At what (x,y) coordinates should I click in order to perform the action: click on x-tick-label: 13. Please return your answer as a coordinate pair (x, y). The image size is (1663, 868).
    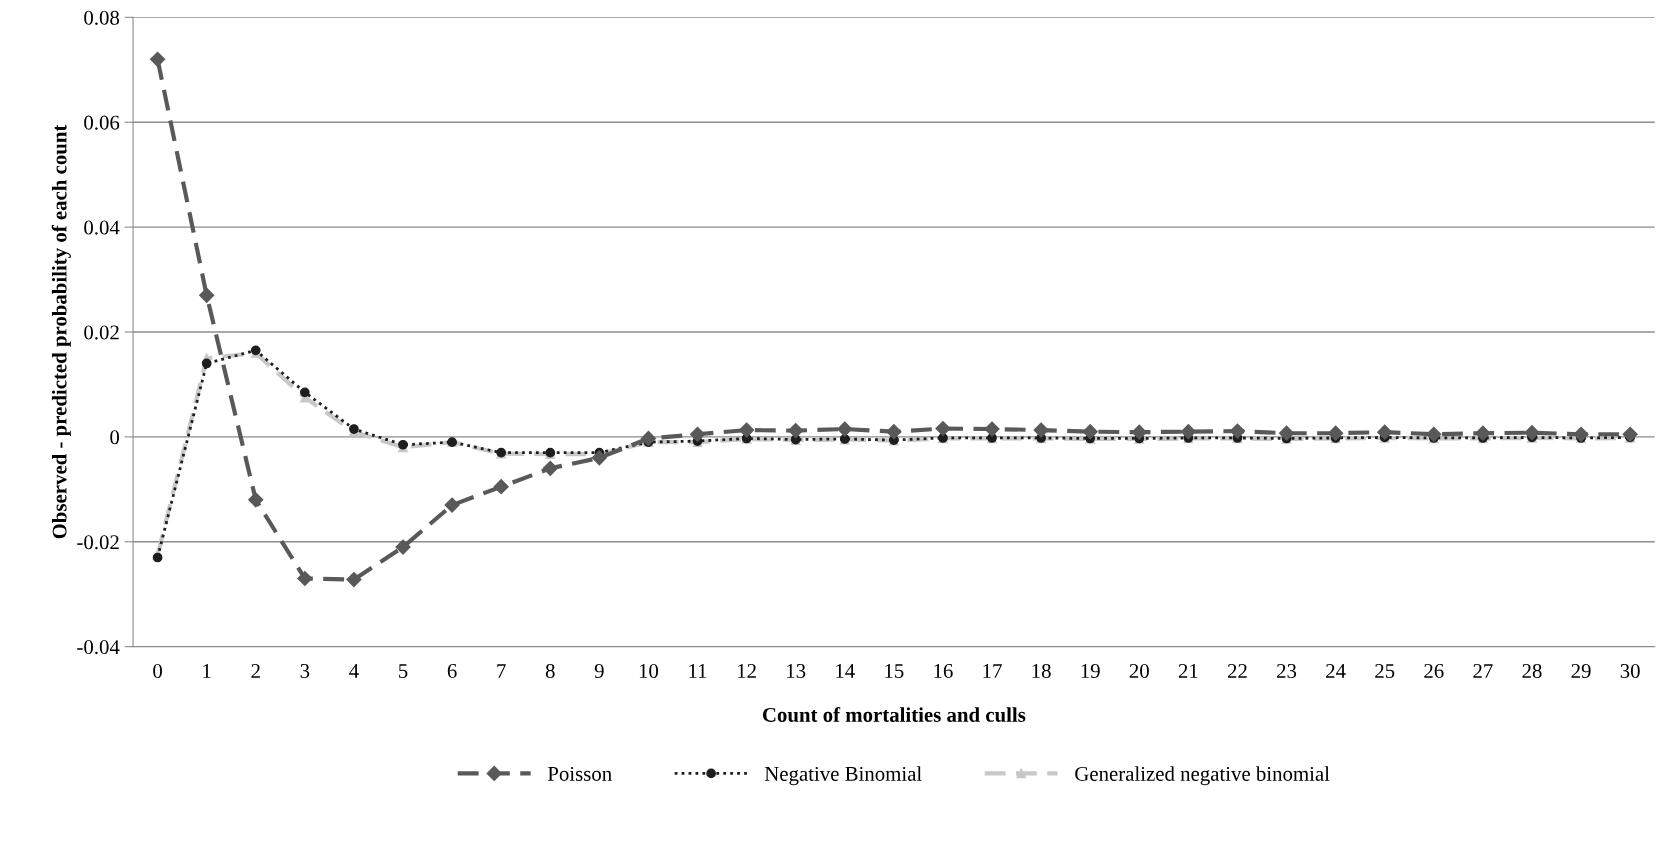
    Looking at the image, I should click on (796, 670).